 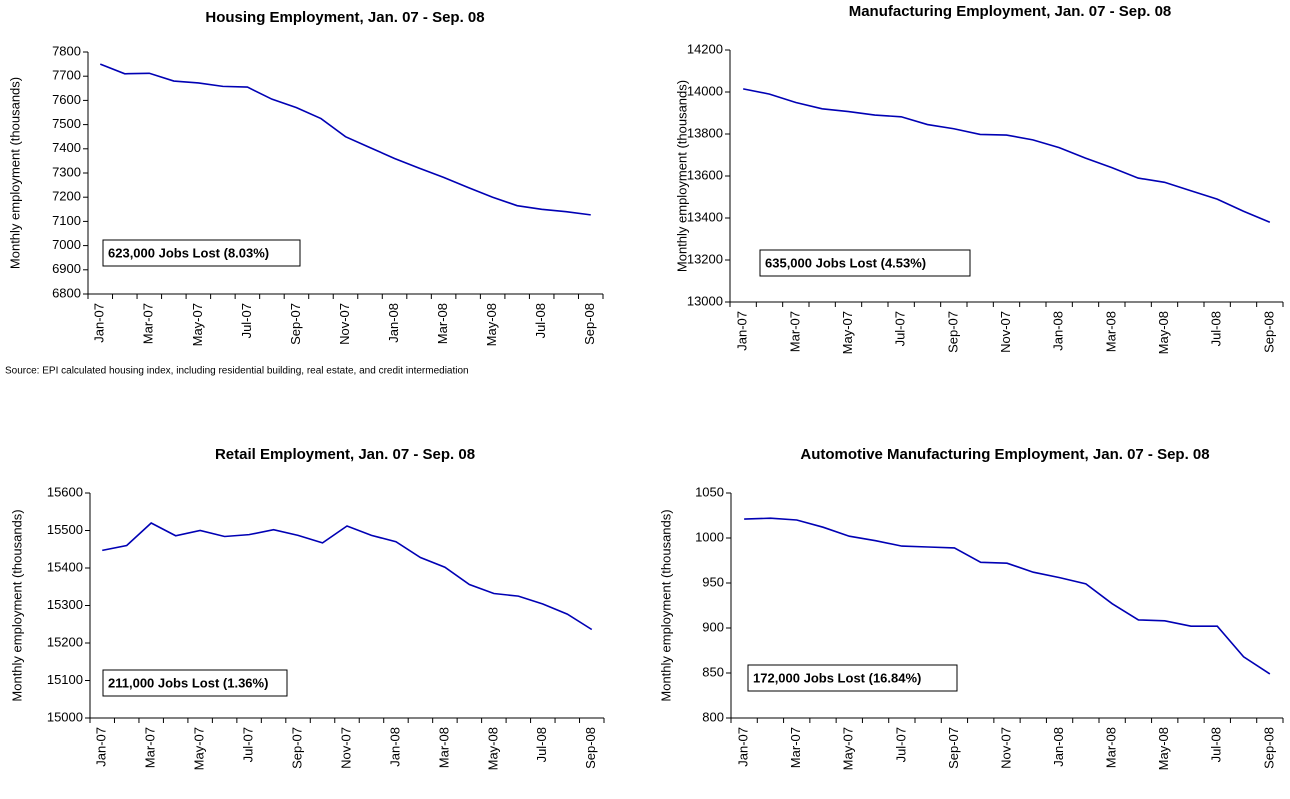 What do you see at coordinates (345, 454) in the screenshot?
I see `chart-title: Retail Employment, Jan. 07 - Sep. 08` at bounding box center [345, 454].